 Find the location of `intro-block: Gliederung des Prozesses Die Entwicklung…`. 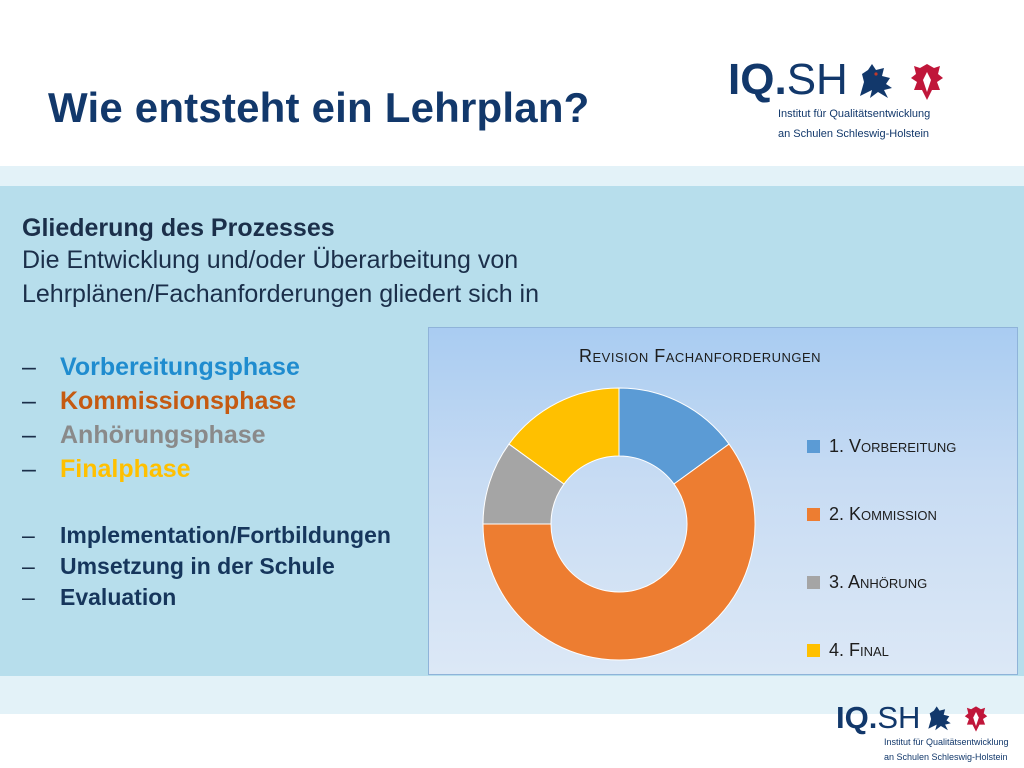

intro-block: Gliederung des Prozesses Die Entwicklung… is located at coordinates (280, 262).